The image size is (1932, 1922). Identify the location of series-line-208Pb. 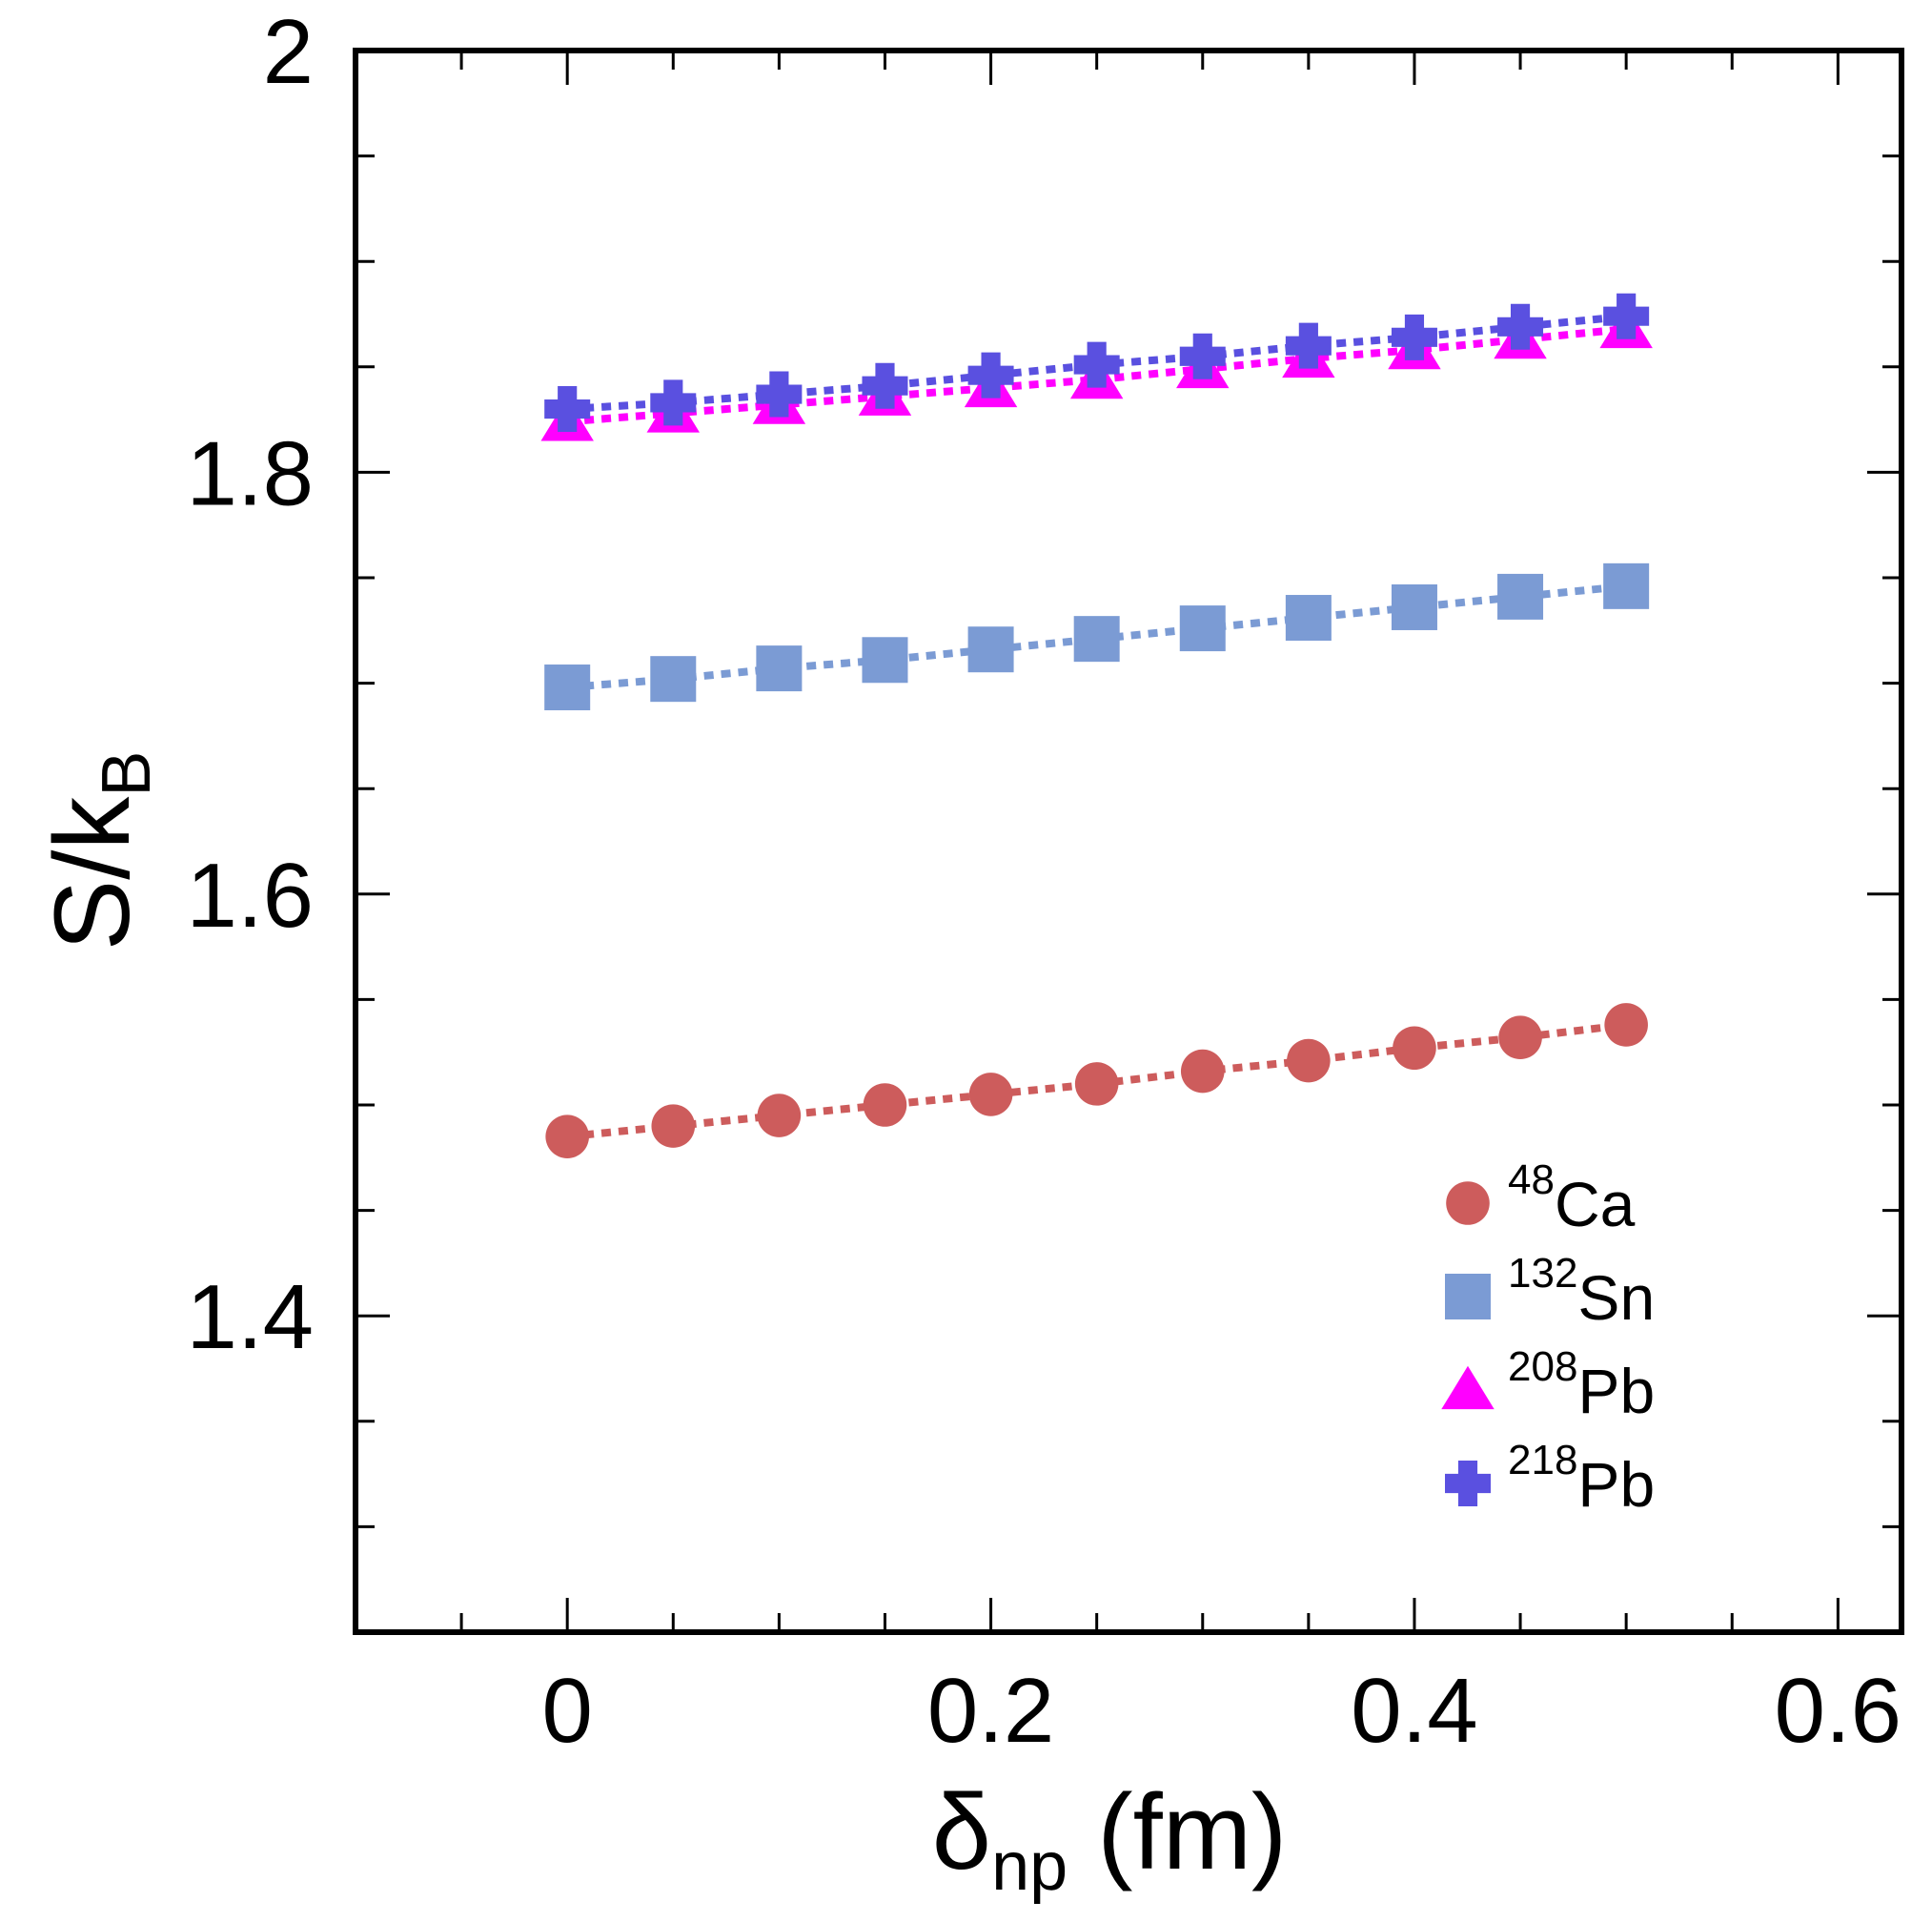
(1097, 375).